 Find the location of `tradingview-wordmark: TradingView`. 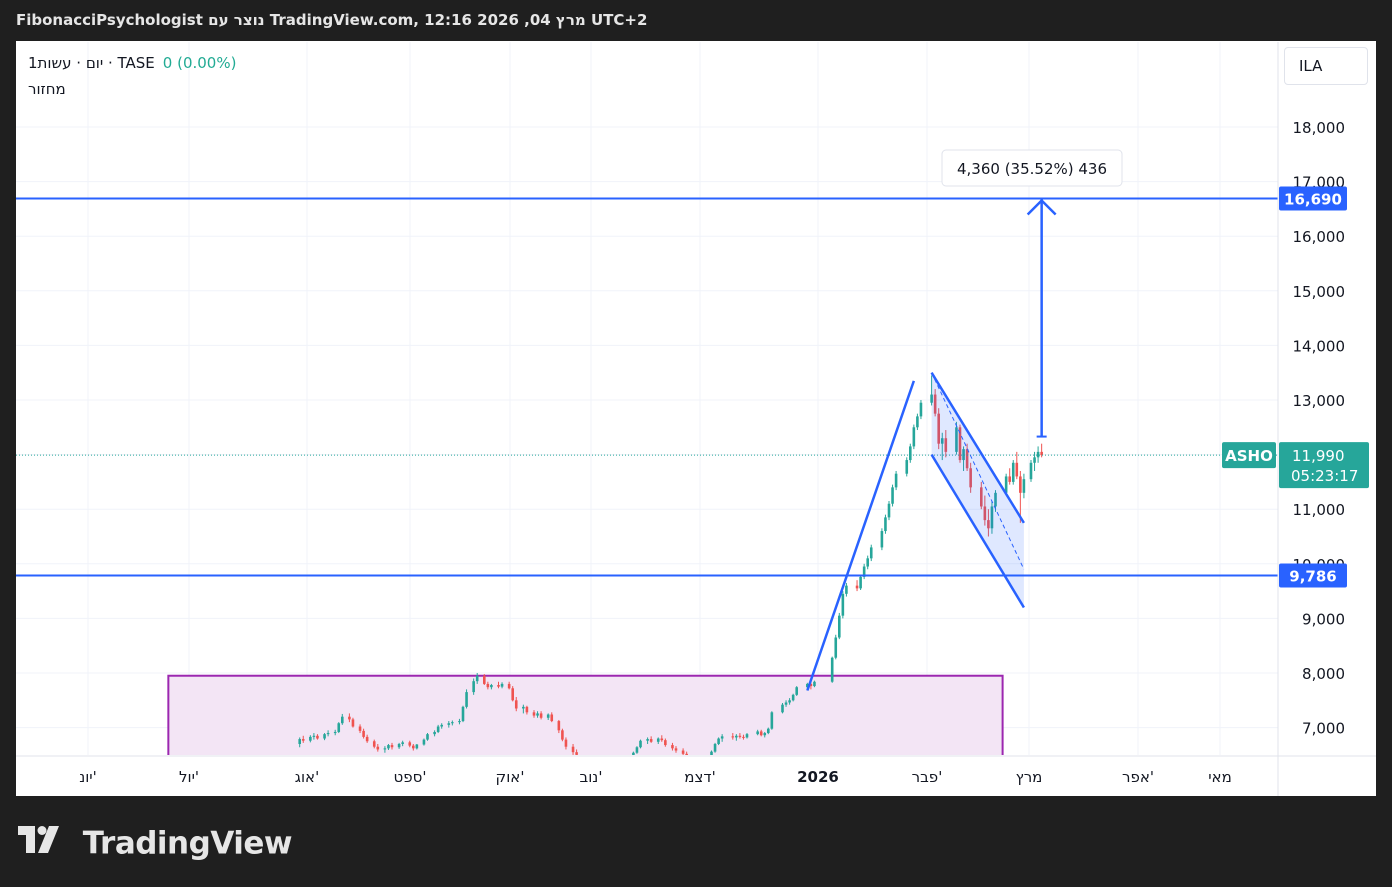

tradingview-wordmark: TradingView is located at coordinates (187, 843).